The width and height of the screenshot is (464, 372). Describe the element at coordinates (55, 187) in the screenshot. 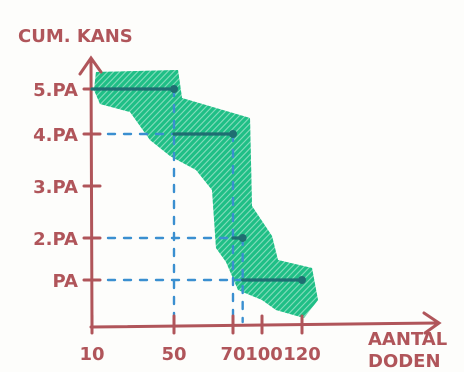

I see `y-tick-label: 3.PA` at that location.